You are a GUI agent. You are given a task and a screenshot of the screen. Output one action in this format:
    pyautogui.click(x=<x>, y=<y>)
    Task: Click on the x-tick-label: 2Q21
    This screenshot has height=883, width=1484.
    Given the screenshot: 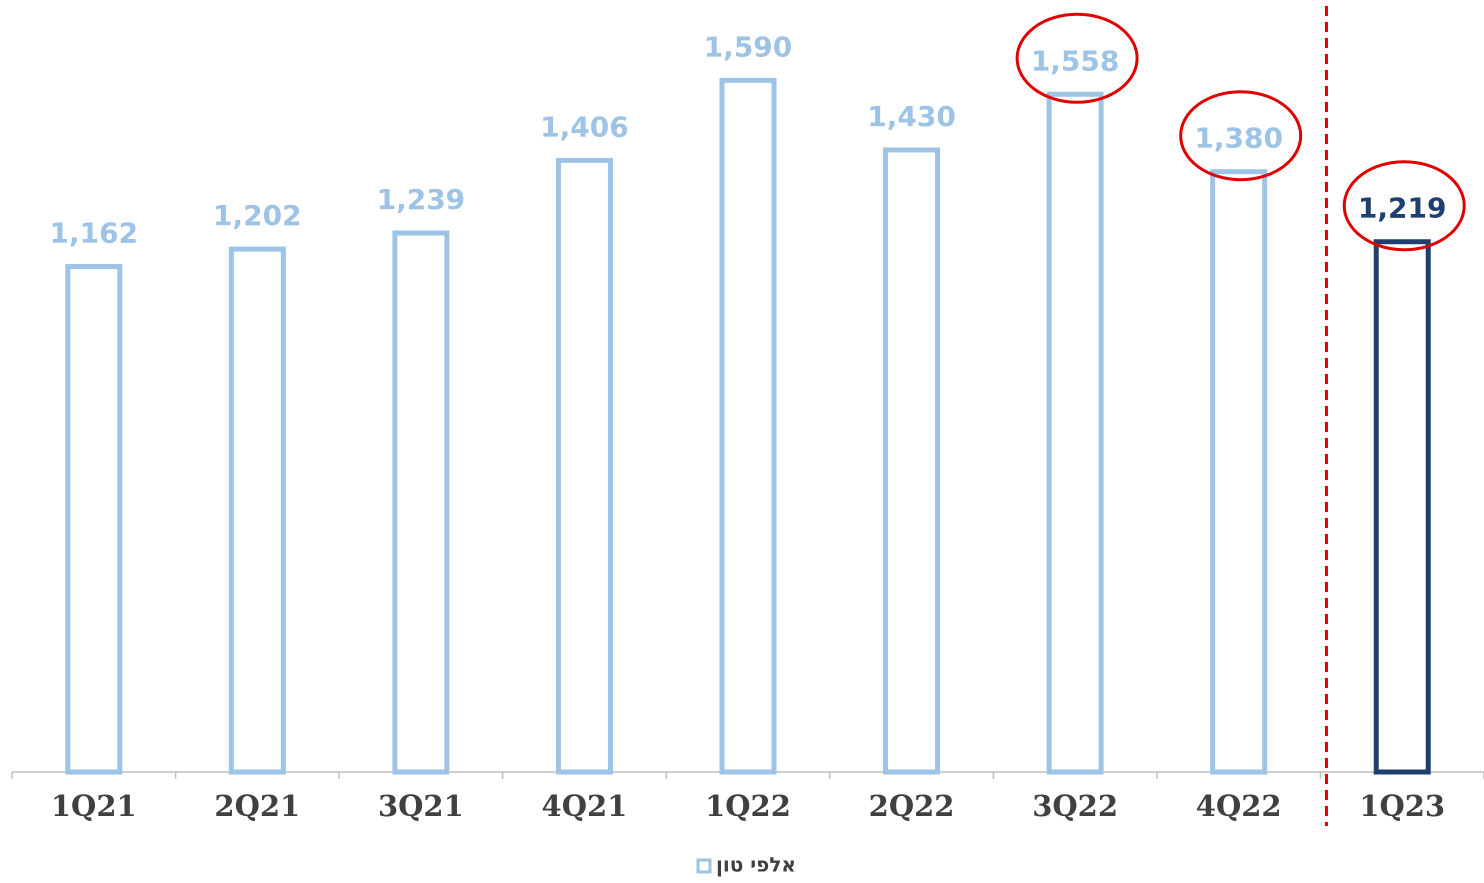 What is the action you would take?
    pyautogui.click(x=257, y=806)
    